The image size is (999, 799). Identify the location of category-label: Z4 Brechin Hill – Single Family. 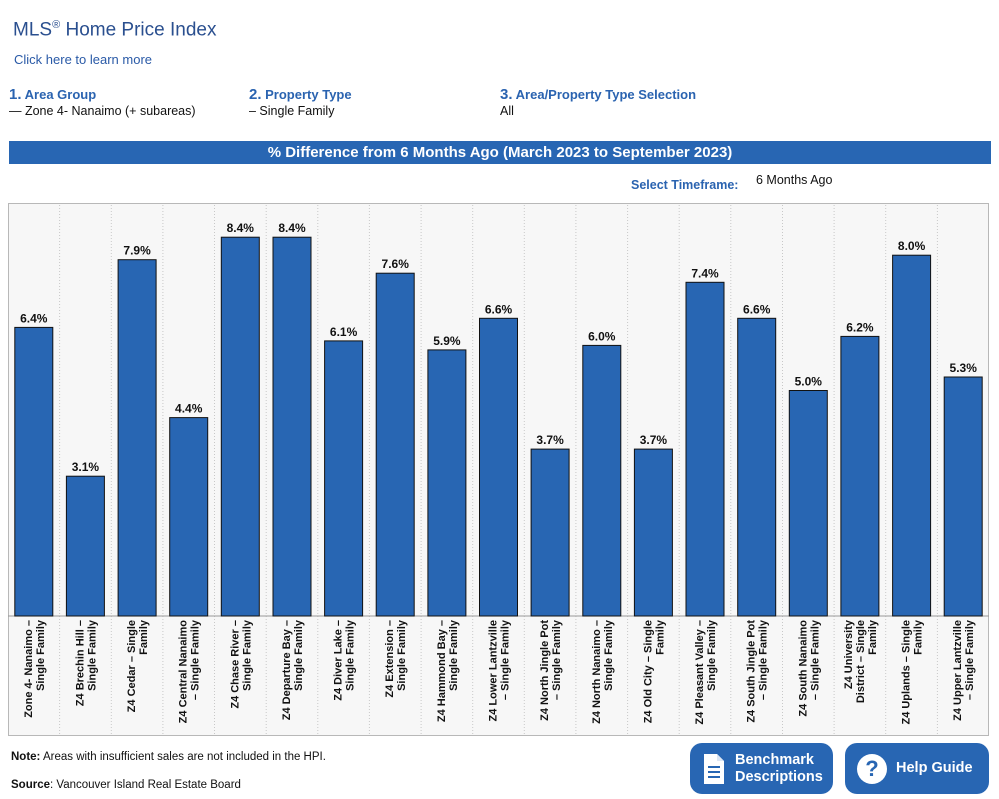
(86, 662).